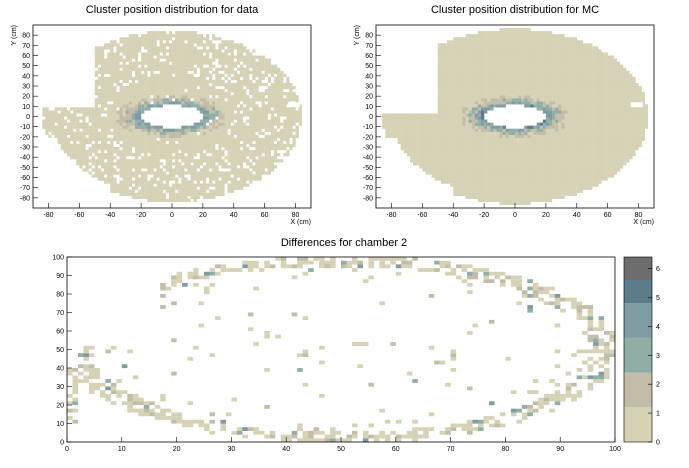  Describe the element at coordinates (172, 10) in the screenshot. I see `panel-data-title: Cluster position distribution for data` at that location.